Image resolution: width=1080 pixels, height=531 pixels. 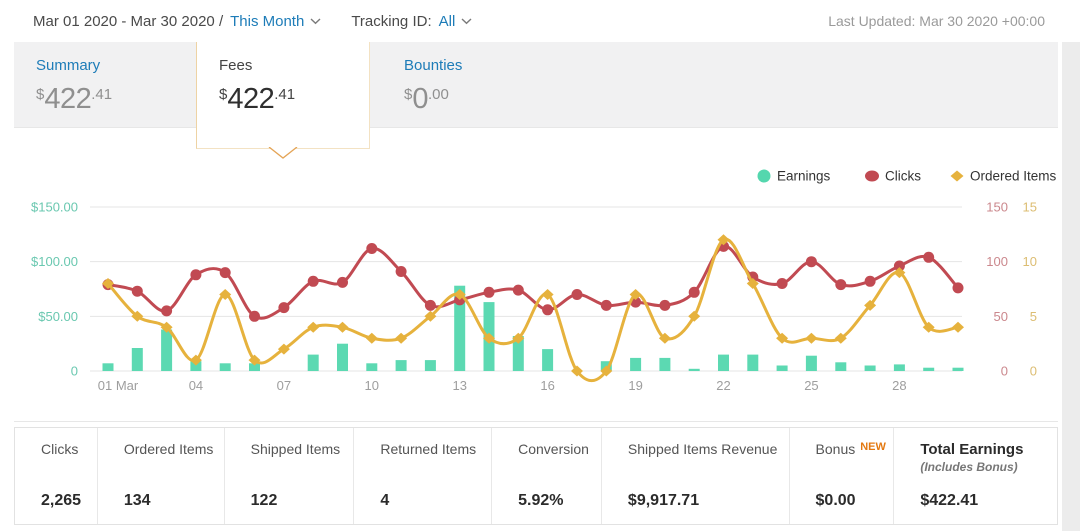 What do you see at coordinates (264, 500) in the screenshot?
I see `stat-value: 122` at bounding box center [264, 500].